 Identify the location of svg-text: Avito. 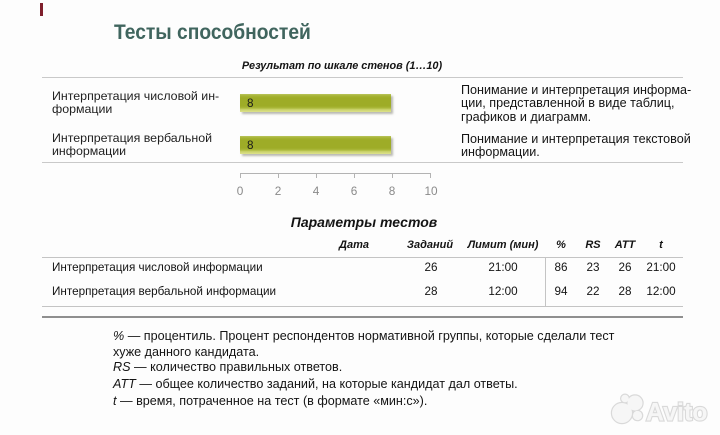
(677, 413).